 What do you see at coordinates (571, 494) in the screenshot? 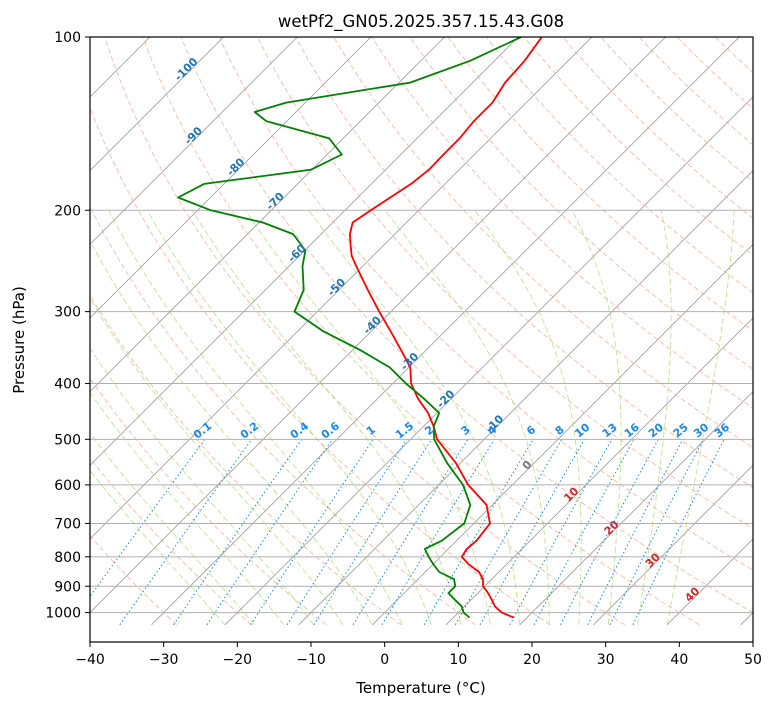
I see `isotherm-label: 10` at bounding box center [571, 494].